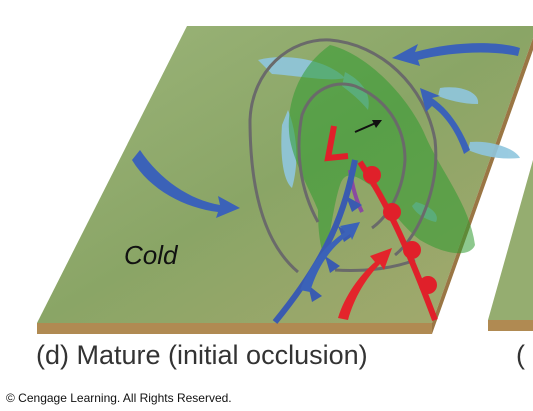 This screenshot has width=533, height=411. I want to click on copyright-notice: © Cengage Learning. All Rights Reserved., so click(119, 398).